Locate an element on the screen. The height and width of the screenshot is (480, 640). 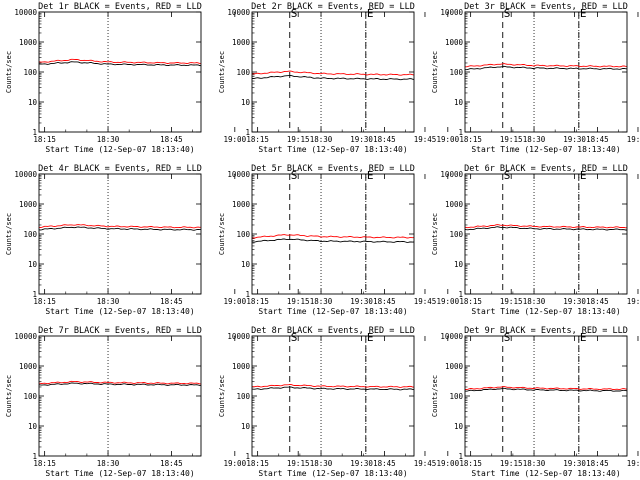
plot-title: Det 3r BLACK = Events, RED = LLD is located at coordinates (546, 7).